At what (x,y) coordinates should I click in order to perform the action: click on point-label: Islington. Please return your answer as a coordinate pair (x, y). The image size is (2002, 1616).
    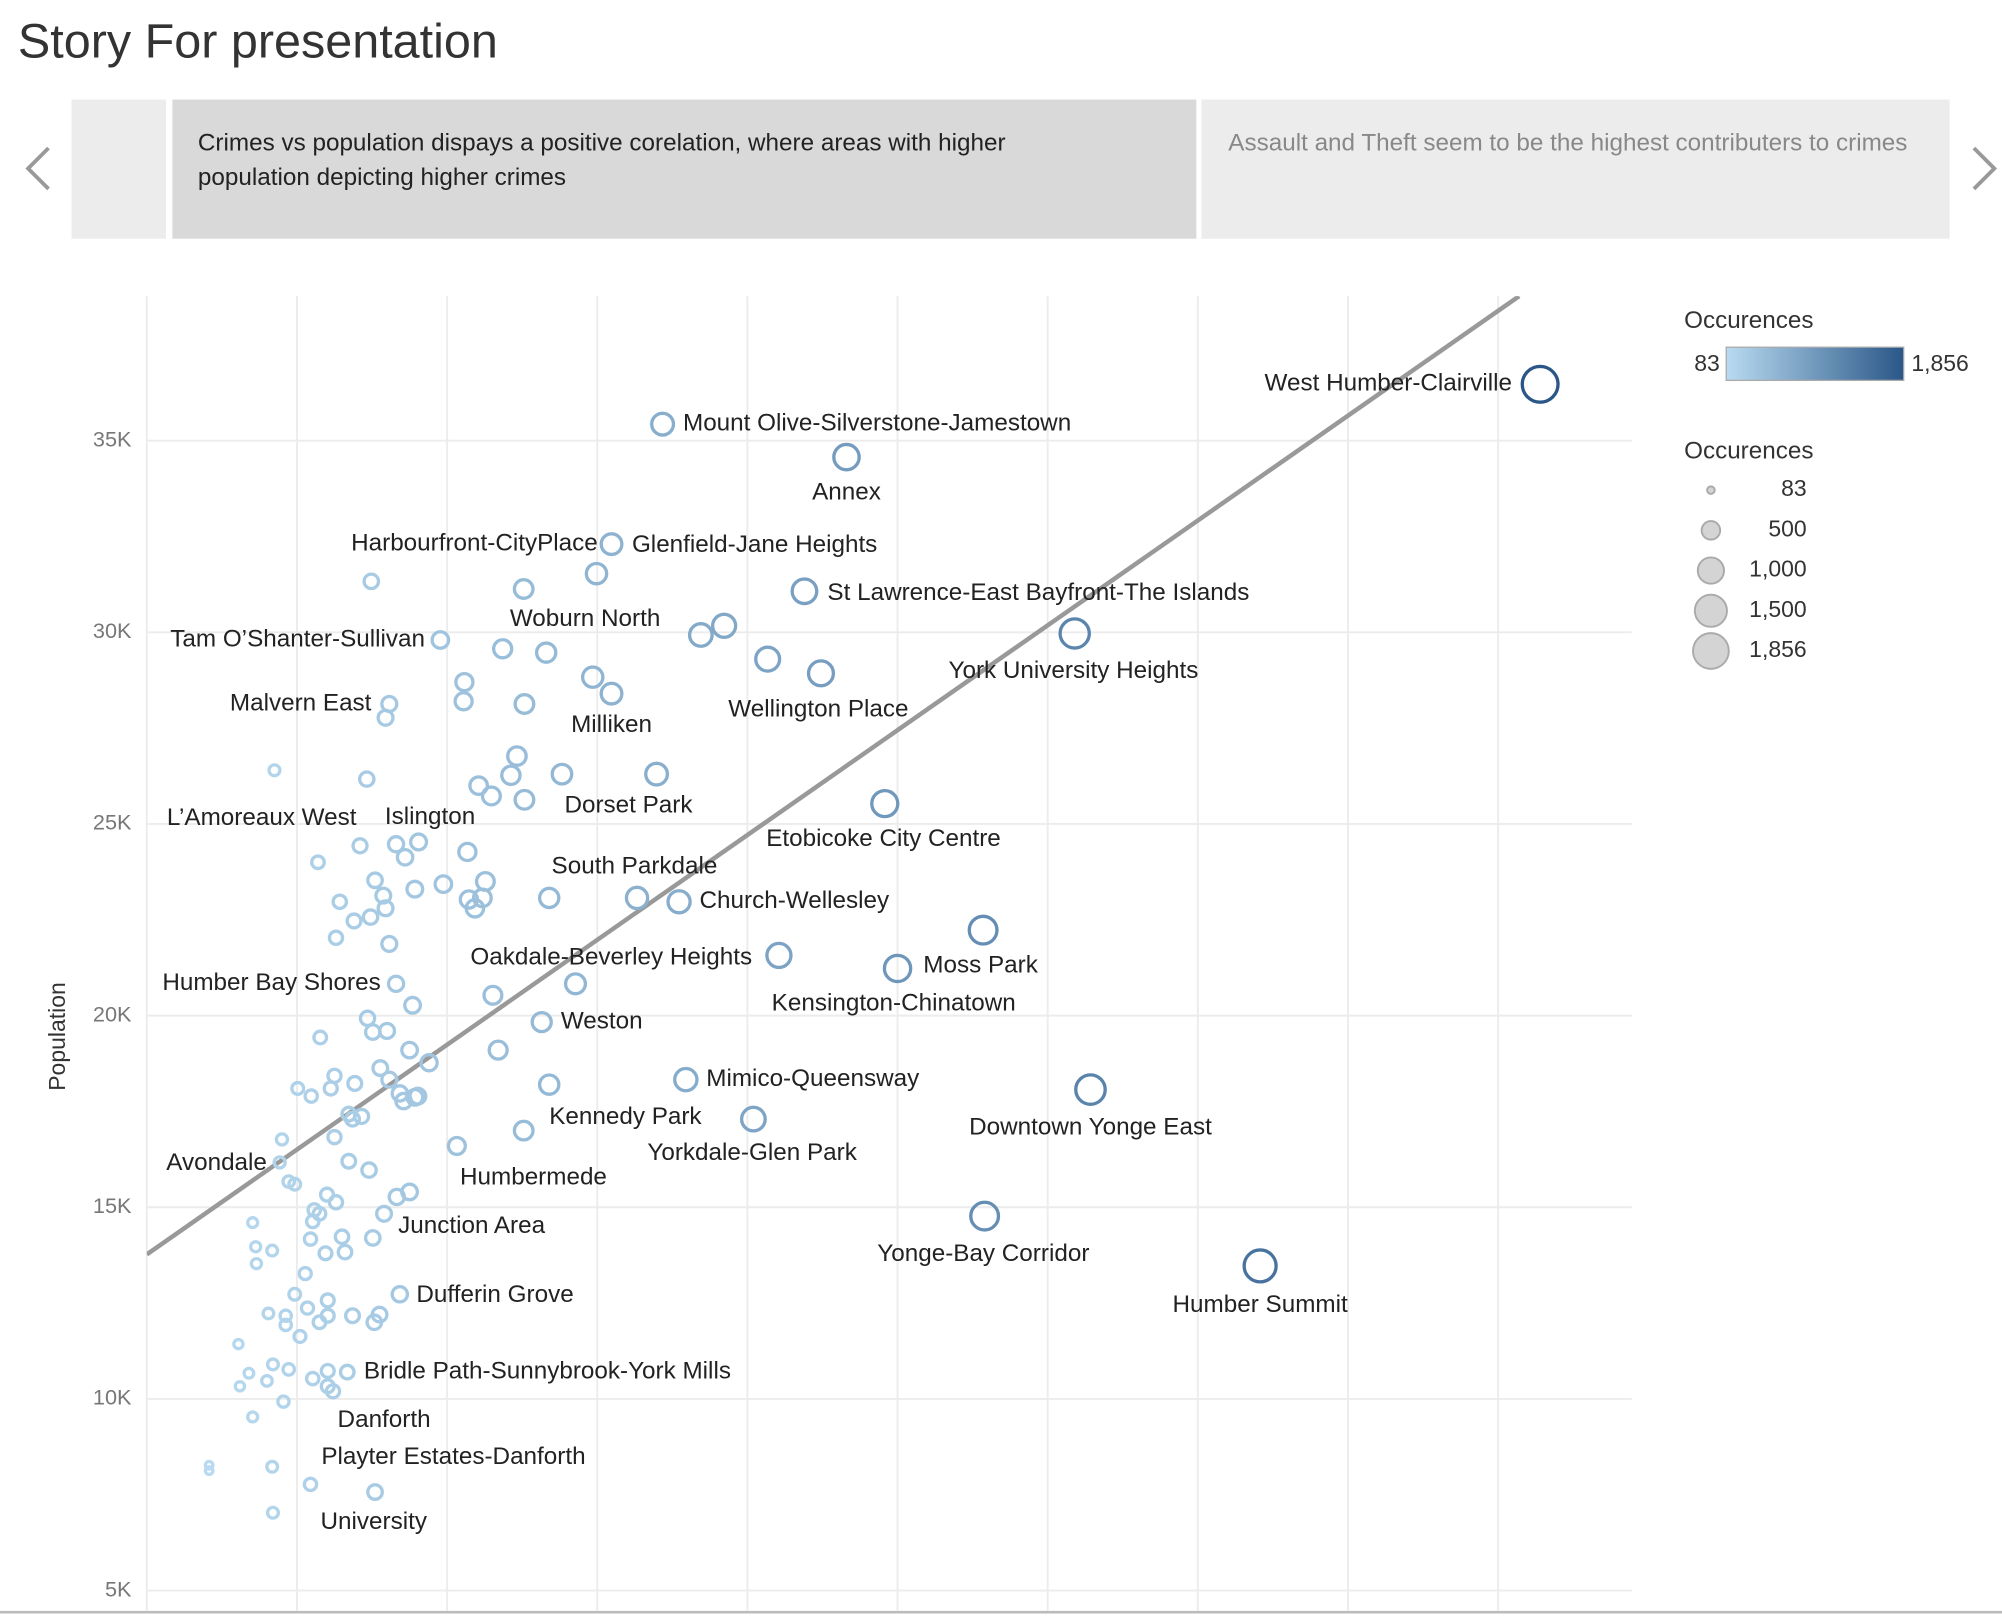
    Looking at the image, I should click on (430, 816).